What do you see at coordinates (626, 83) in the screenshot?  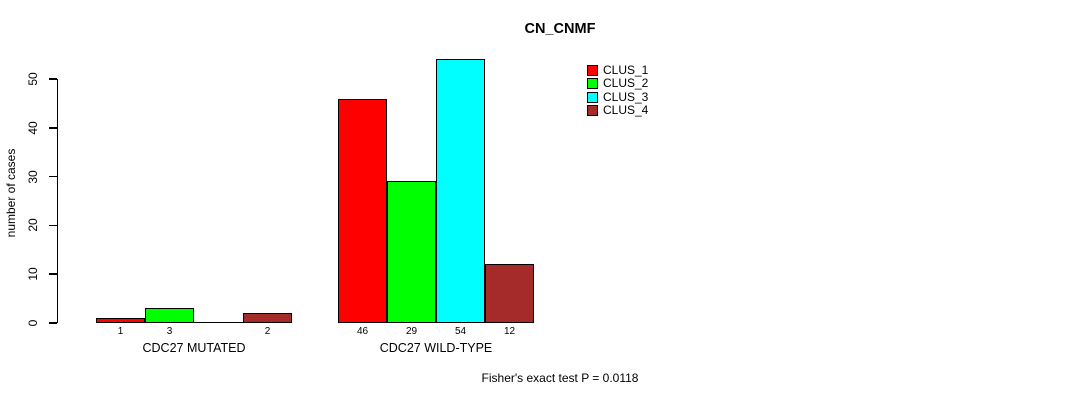 I see `legend-item-label: CLUS_2` at bounding box center [626, 83].